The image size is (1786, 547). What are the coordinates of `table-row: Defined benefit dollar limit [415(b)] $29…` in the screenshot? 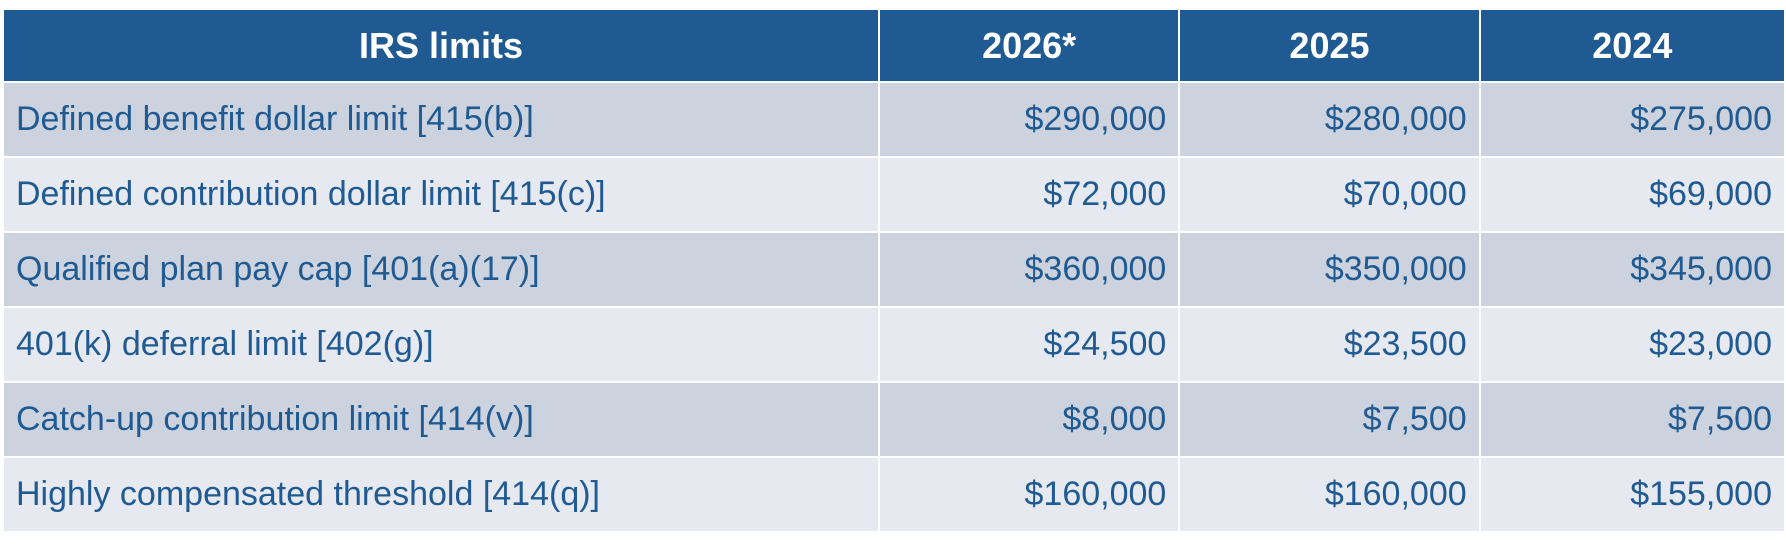 It's located at (894, 119).